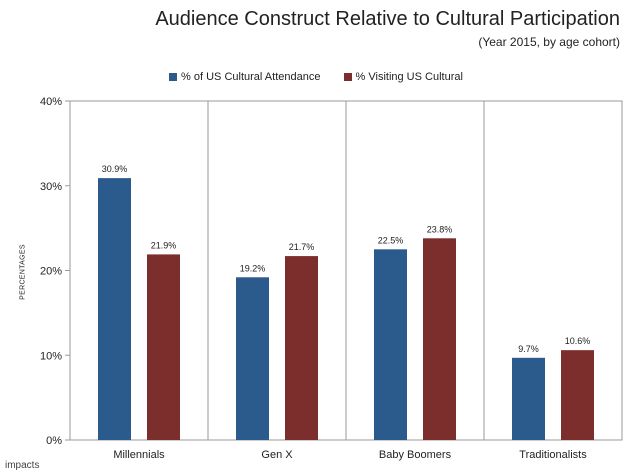  I want to click on x-tick-label: Millennials, so click(139, 455).